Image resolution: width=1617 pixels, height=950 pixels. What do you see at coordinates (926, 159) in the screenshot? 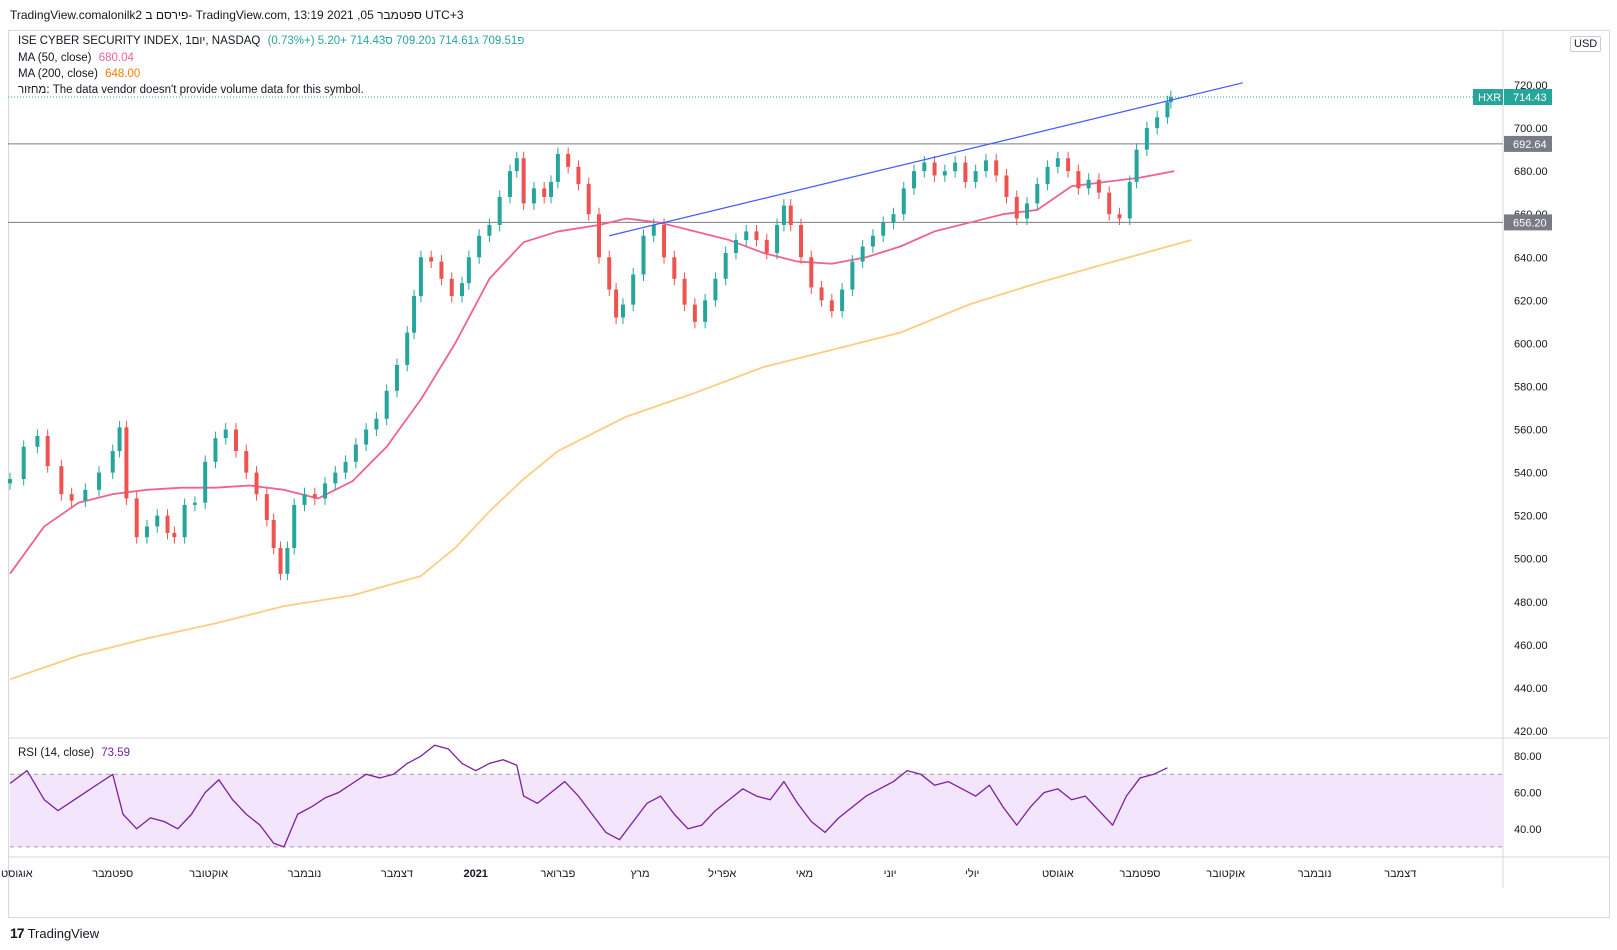
I see `resistance-trendline` at bounding box center [926, 159].